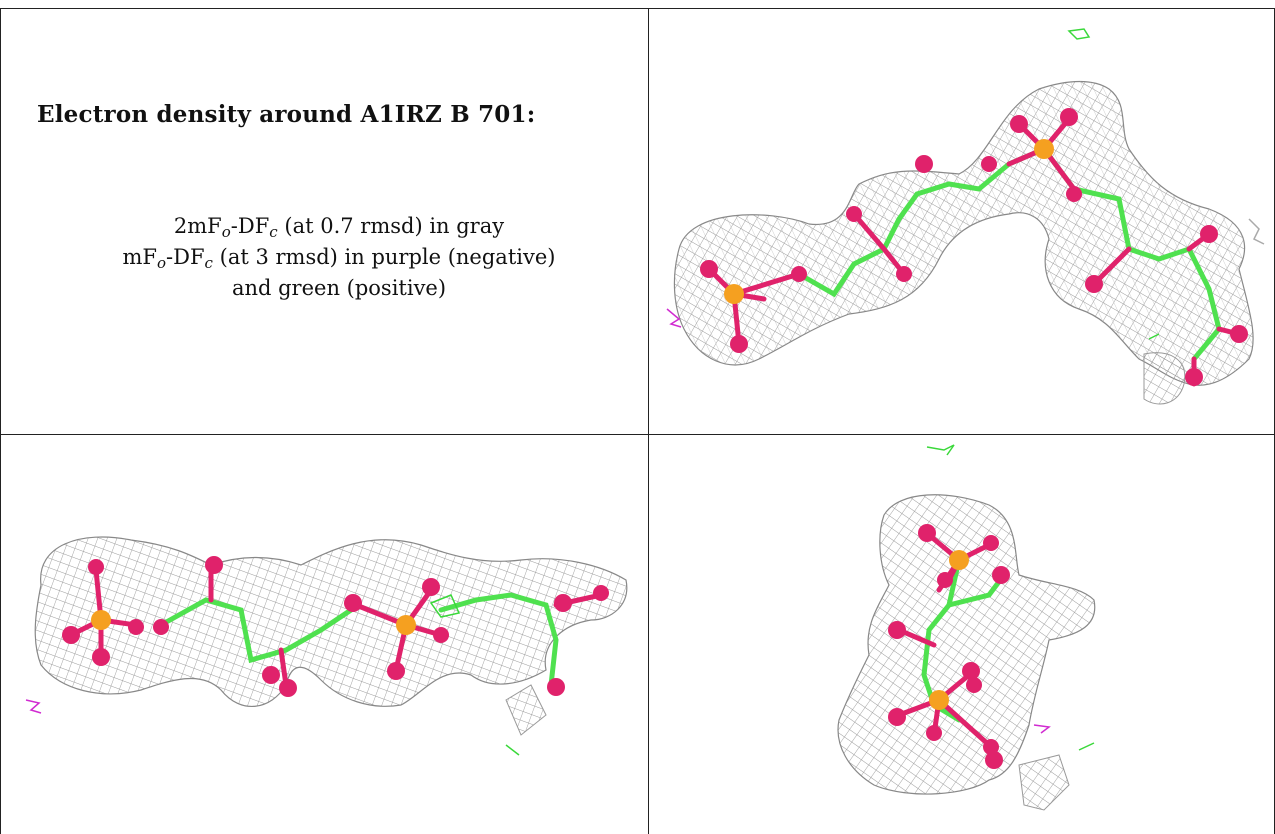  What do you see at coordinates (637, 8) in the screenshot?
I see `rule-top` at bounding box center [637, 8].